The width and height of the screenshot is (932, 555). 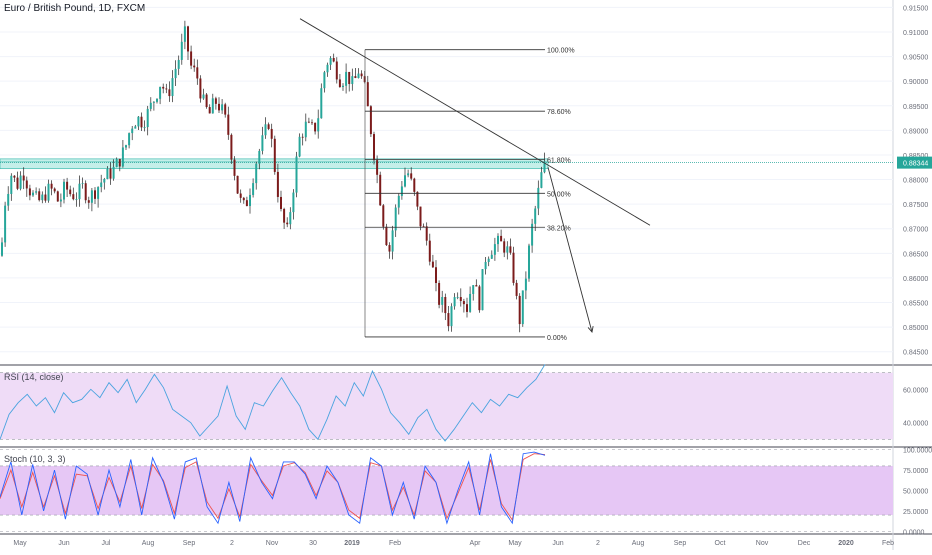 I want to click on time-tick-label: Jun, so click(x=557, y=543).